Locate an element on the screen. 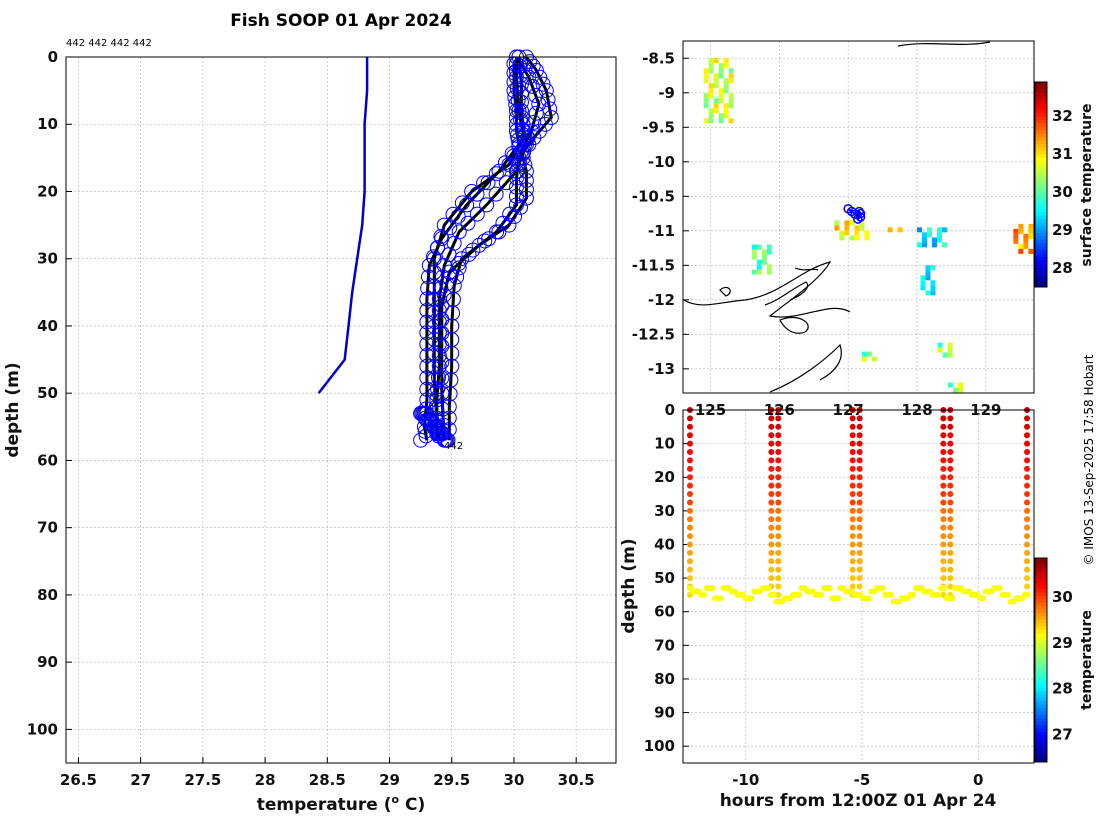 Image resolution: width=1100 pixels, height=820 pixels. section-y-tick-label: 40 is located at coordinates (664, 544).